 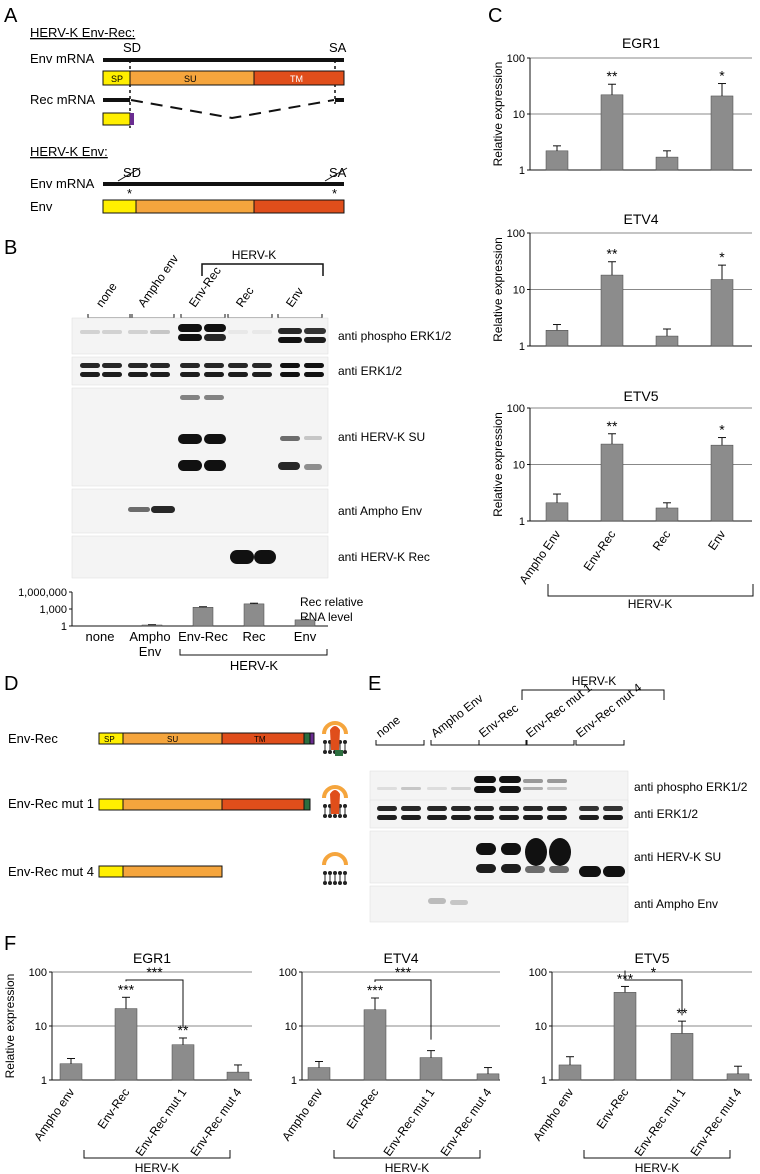 What do you see at coordinates (380, 511) in the screenshot?
I see `b-ampho-label: anti Ampho Env` at bounding box center [380, 511].